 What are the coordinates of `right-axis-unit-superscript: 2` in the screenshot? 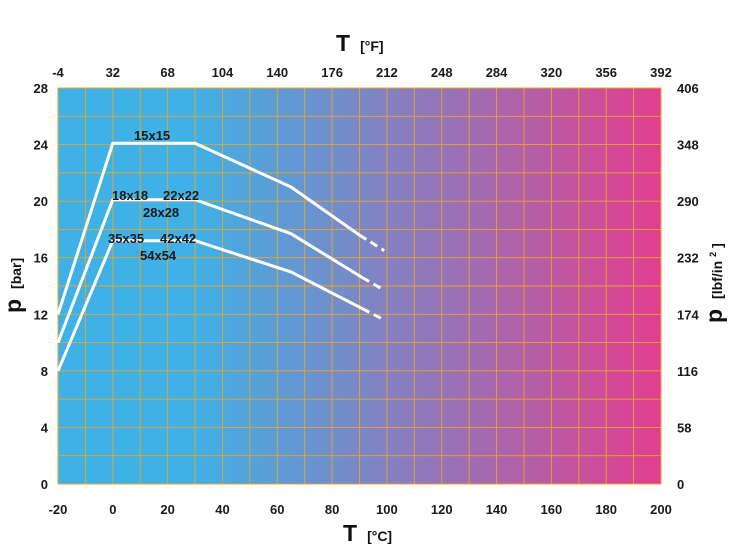 It's located at (713, 254).